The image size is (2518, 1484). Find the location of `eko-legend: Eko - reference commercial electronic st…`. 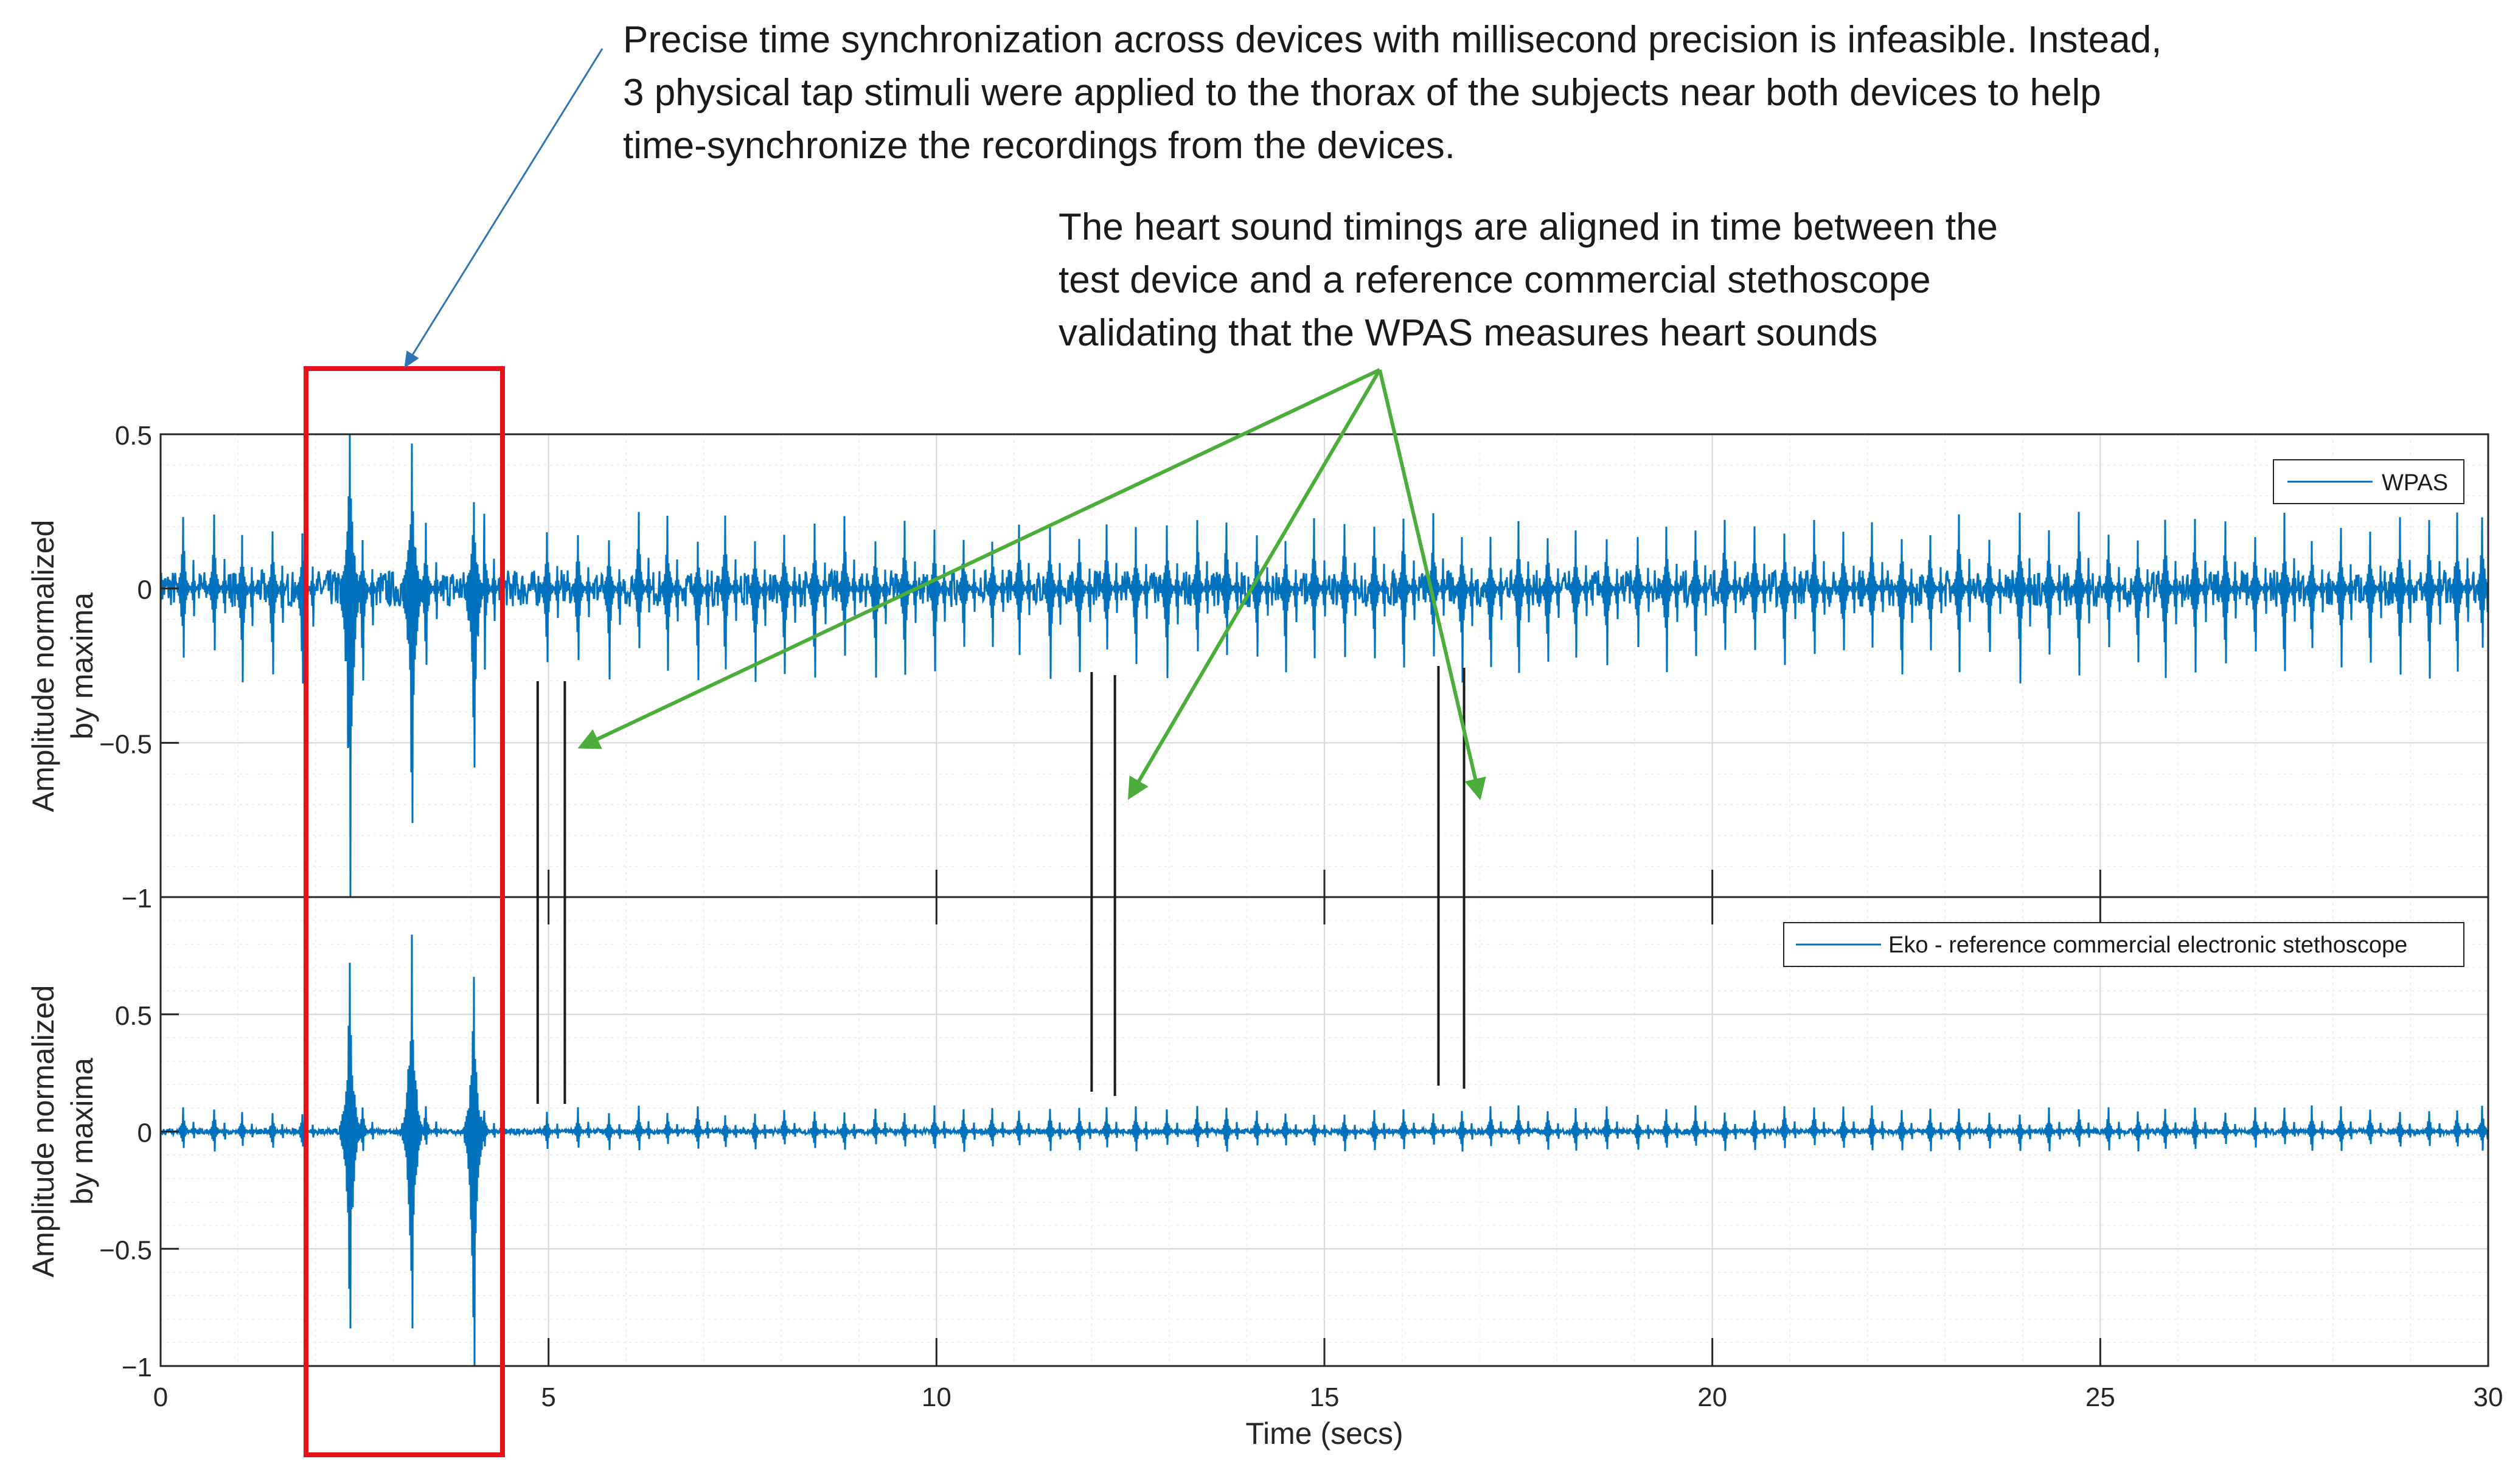

eko-legend: Eko - reference commercial electronic st… is located at coordinates (2123, 944).